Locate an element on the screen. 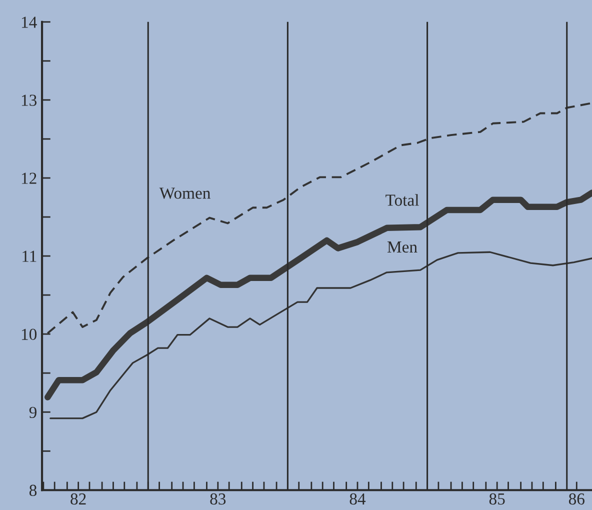  y-tick-label: 9 is located at coordinates (32, 412).